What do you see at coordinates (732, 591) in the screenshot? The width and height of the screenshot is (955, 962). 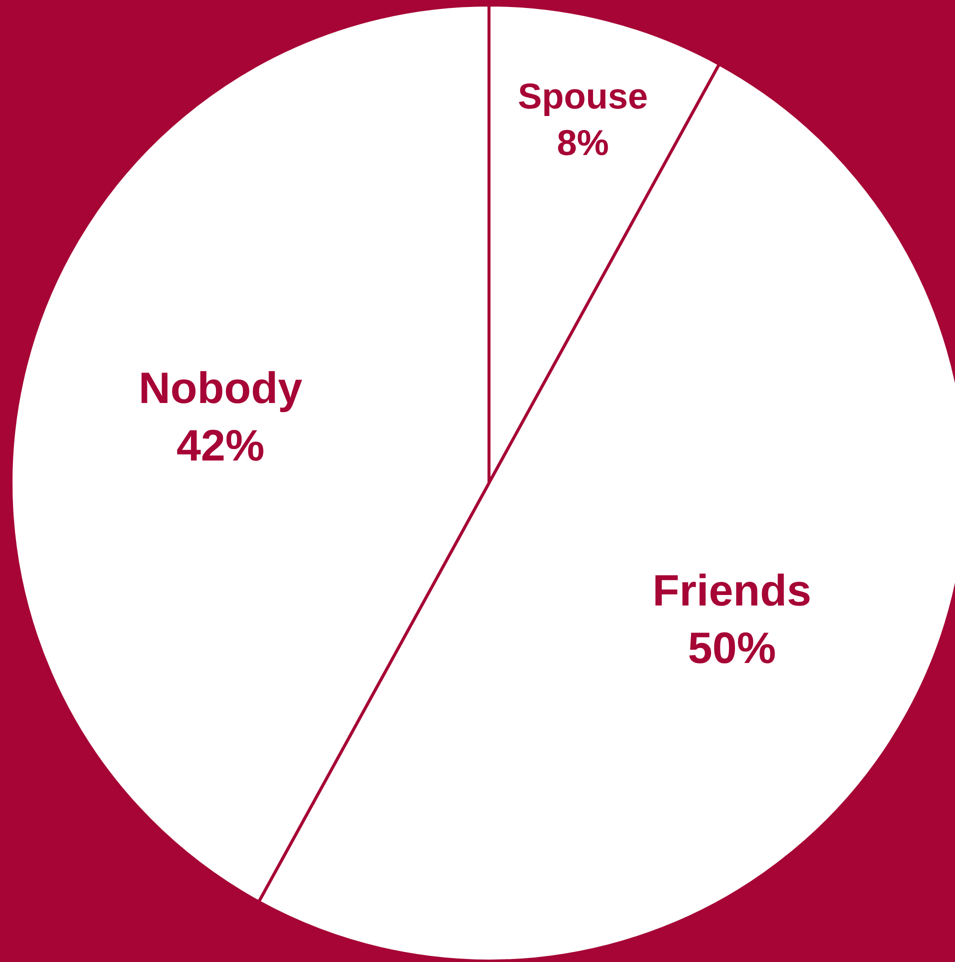 I see `slice-label: Friends` at bounding box center [732, 591].